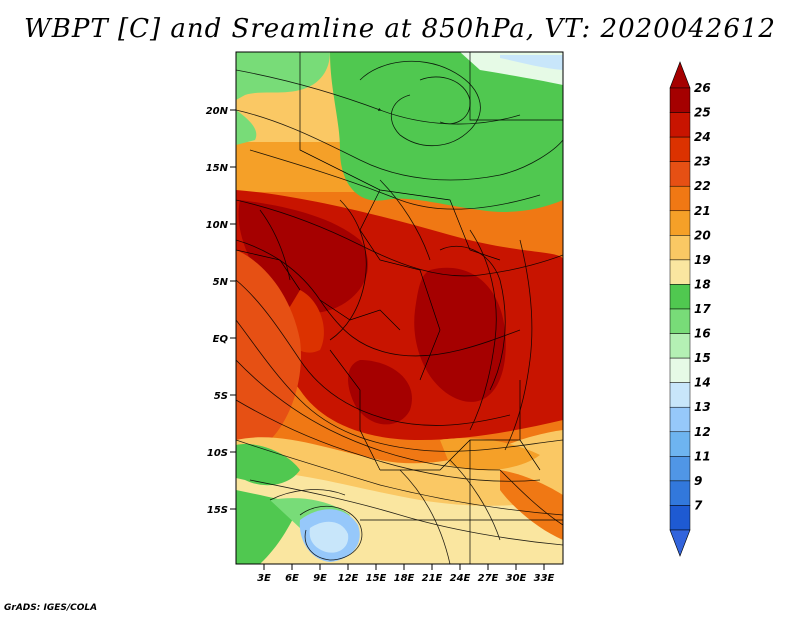  What do you see at coordinates (217, 168) in the screenshot?
I see `lat-label-15n: 15N` at bounding box center [217, 168].